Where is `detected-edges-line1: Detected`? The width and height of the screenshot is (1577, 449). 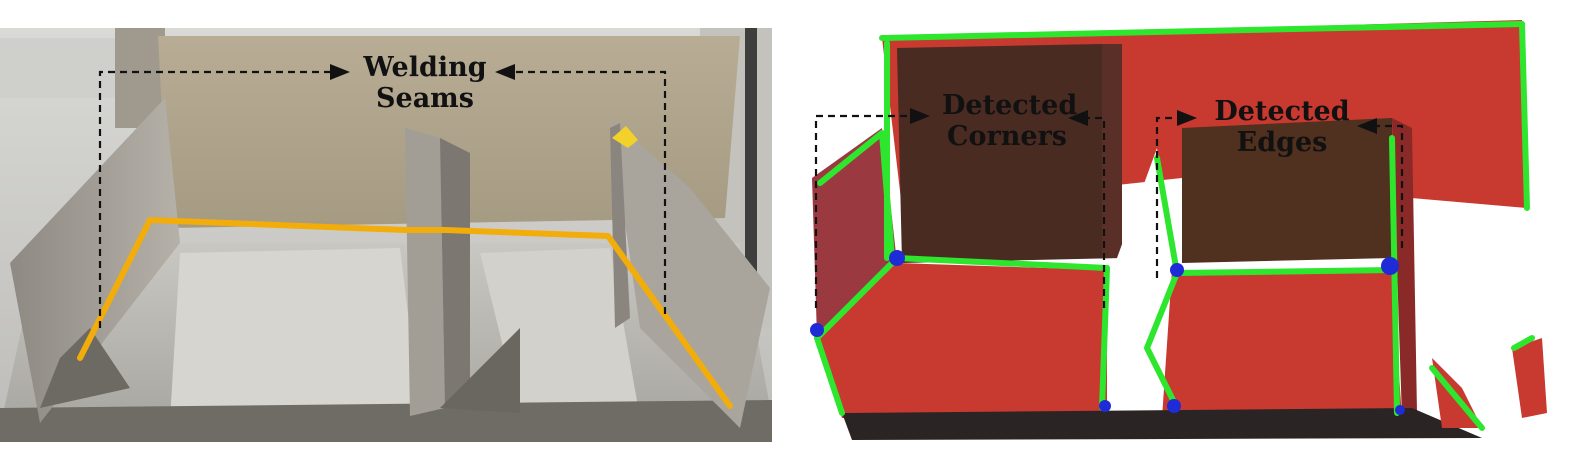
detected-edges-line1: Detected is located at coordinates (1282, 111).